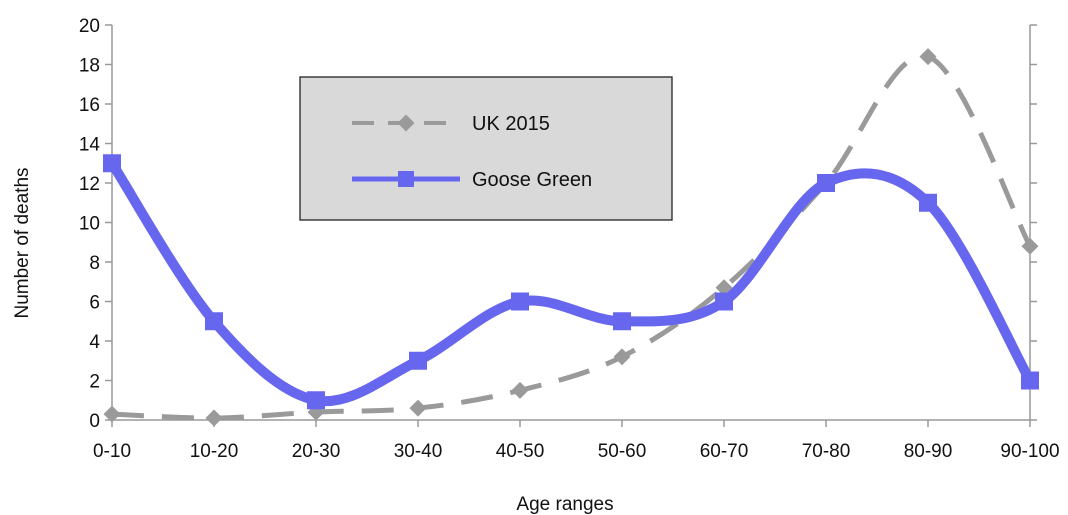  What do you see at coordinates (94, 263) in the screenshot?
I see `y-tick-label: 8` at bounding box center [94, 263].